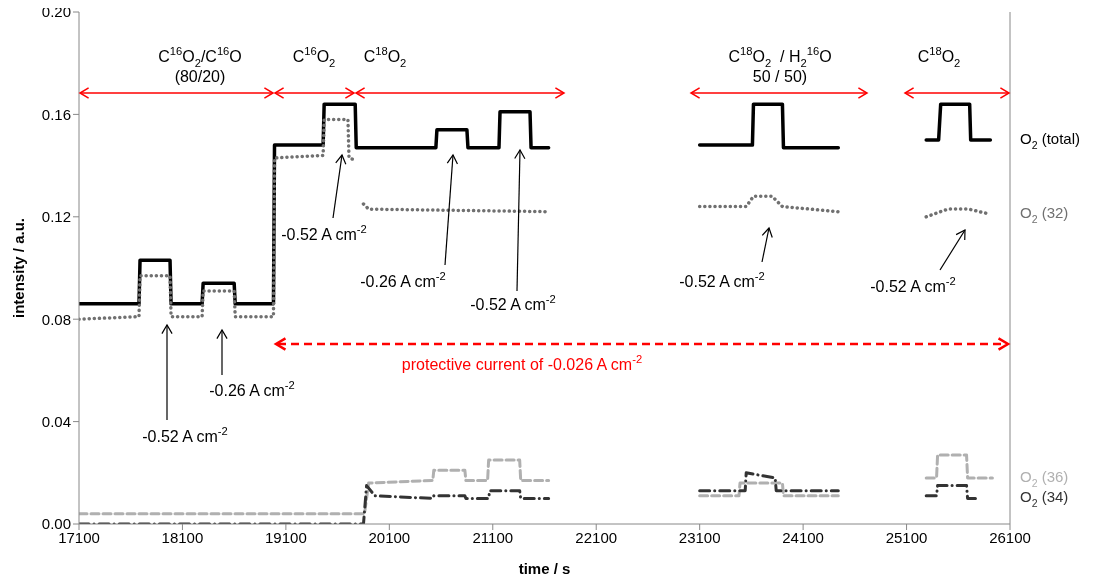 The width and height of the screenshot is (1100, 584). I want to click on series-label: O$_{2}$ (36), so click(1044, 478).